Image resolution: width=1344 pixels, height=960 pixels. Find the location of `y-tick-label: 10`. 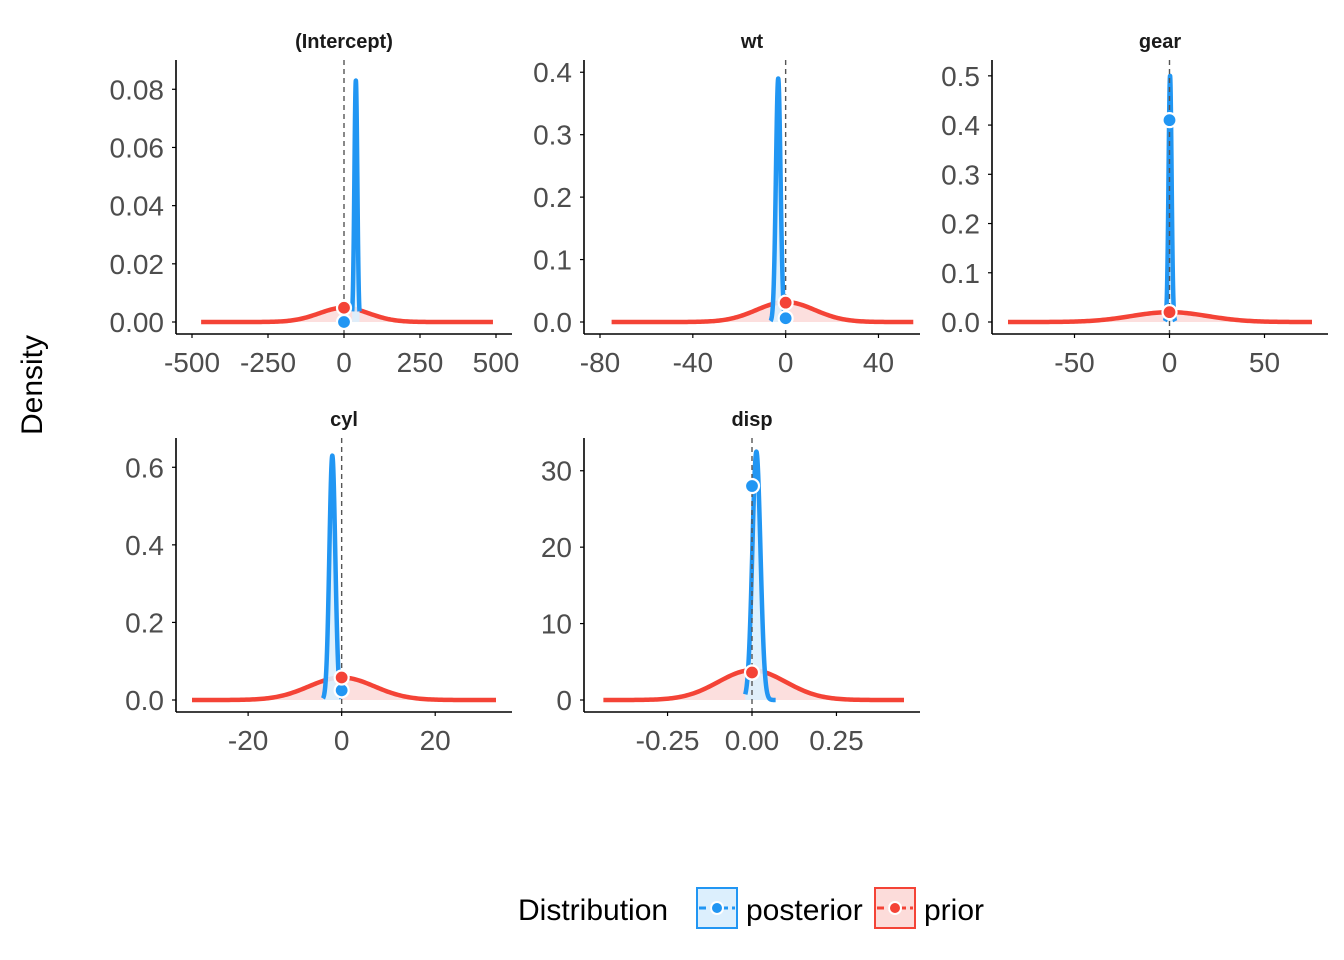

y-tick-label: 10 is located at coordinates (556, 624).